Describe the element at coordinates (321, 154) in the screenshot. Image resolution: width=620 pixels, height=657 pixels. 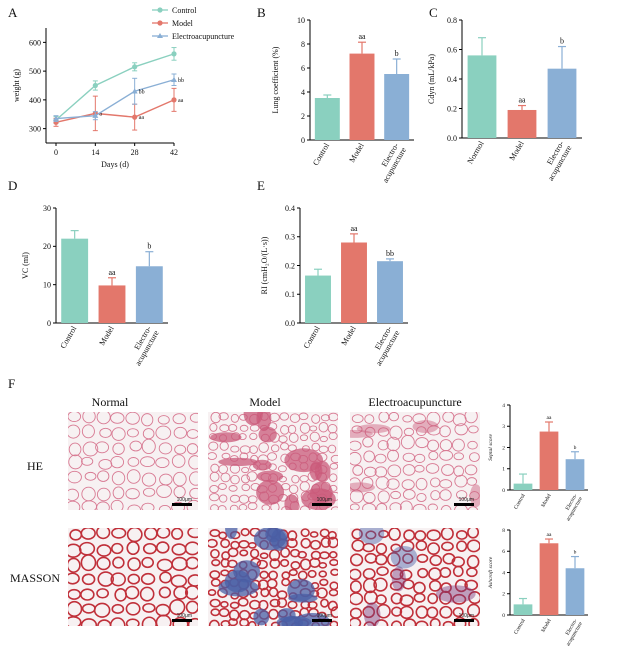
I see `category-label: Control` at that location.